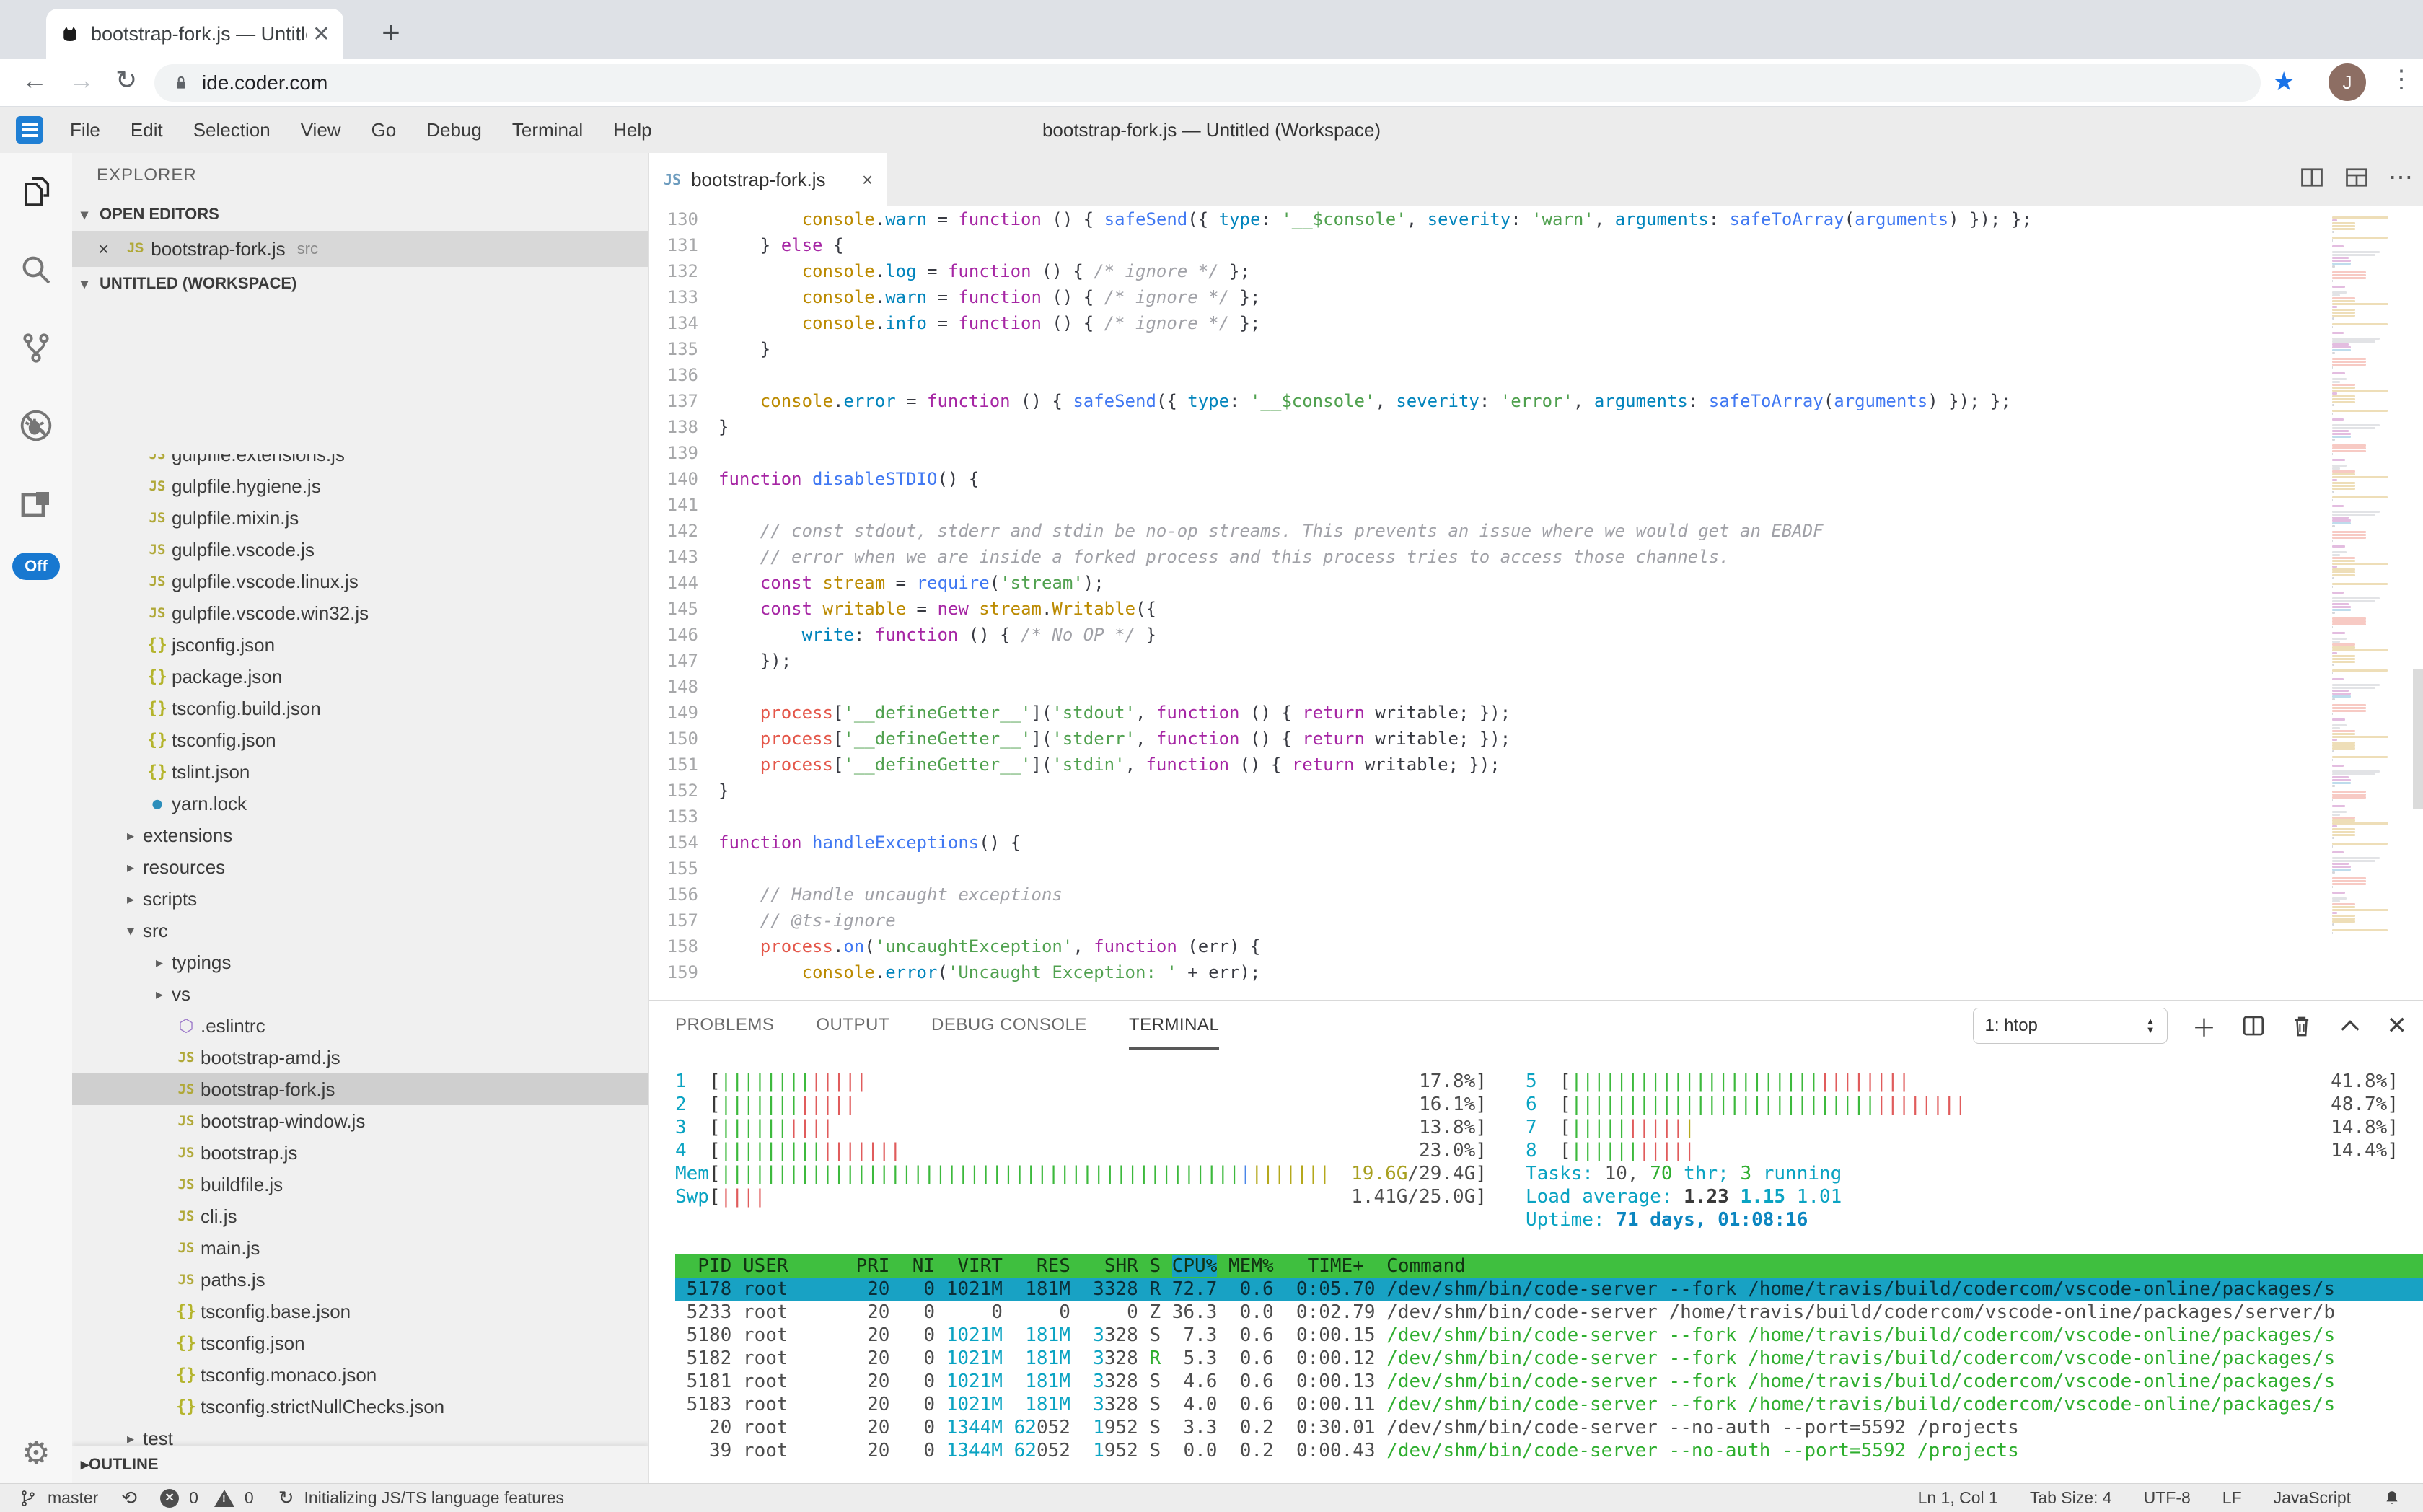 Image resolution: width=2423 pixels, height=1512 pixels. What do you see at coordinates (384, 130) in the screenshot?
I see `menu-go: Go` at bounding box center [384, 130].